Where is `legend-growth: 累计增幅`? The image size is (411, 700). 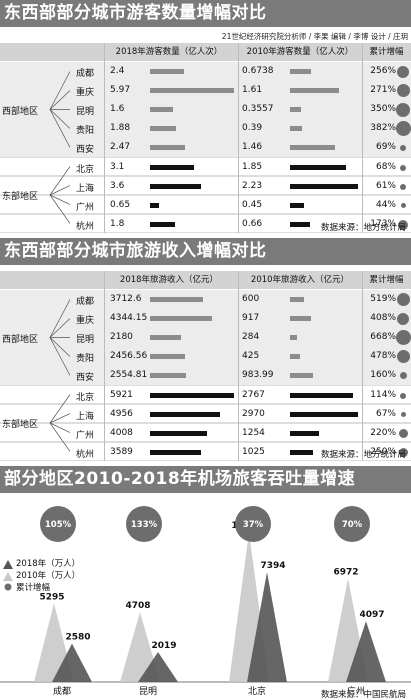 legend-growth: 累计增幅 is located at coordinates (33, 587).